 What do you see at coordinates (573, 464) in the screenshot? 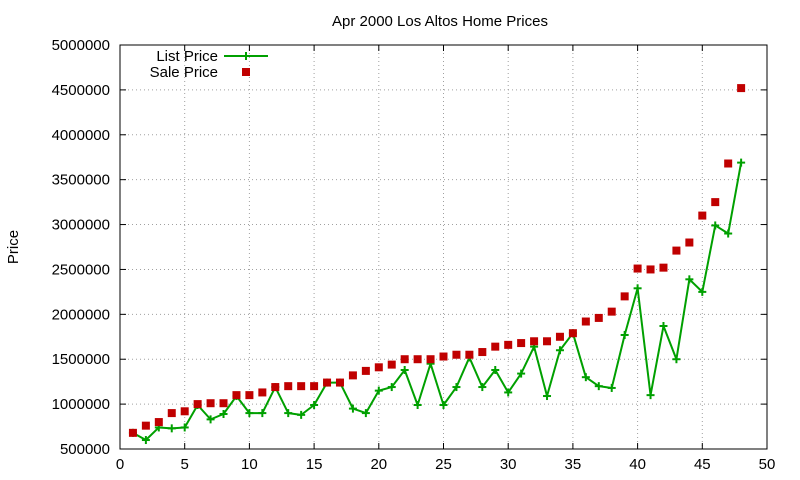
I see `x-tick-label: 35` at bounding box center [573, 464].